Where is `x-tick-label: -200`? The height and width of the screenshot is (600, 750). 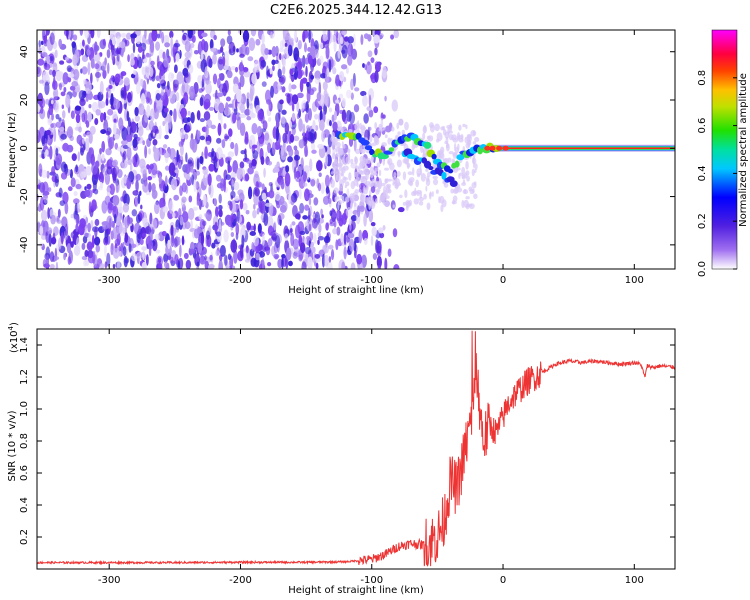 x-tick-label: -200 is located at coordinates (240, 280).